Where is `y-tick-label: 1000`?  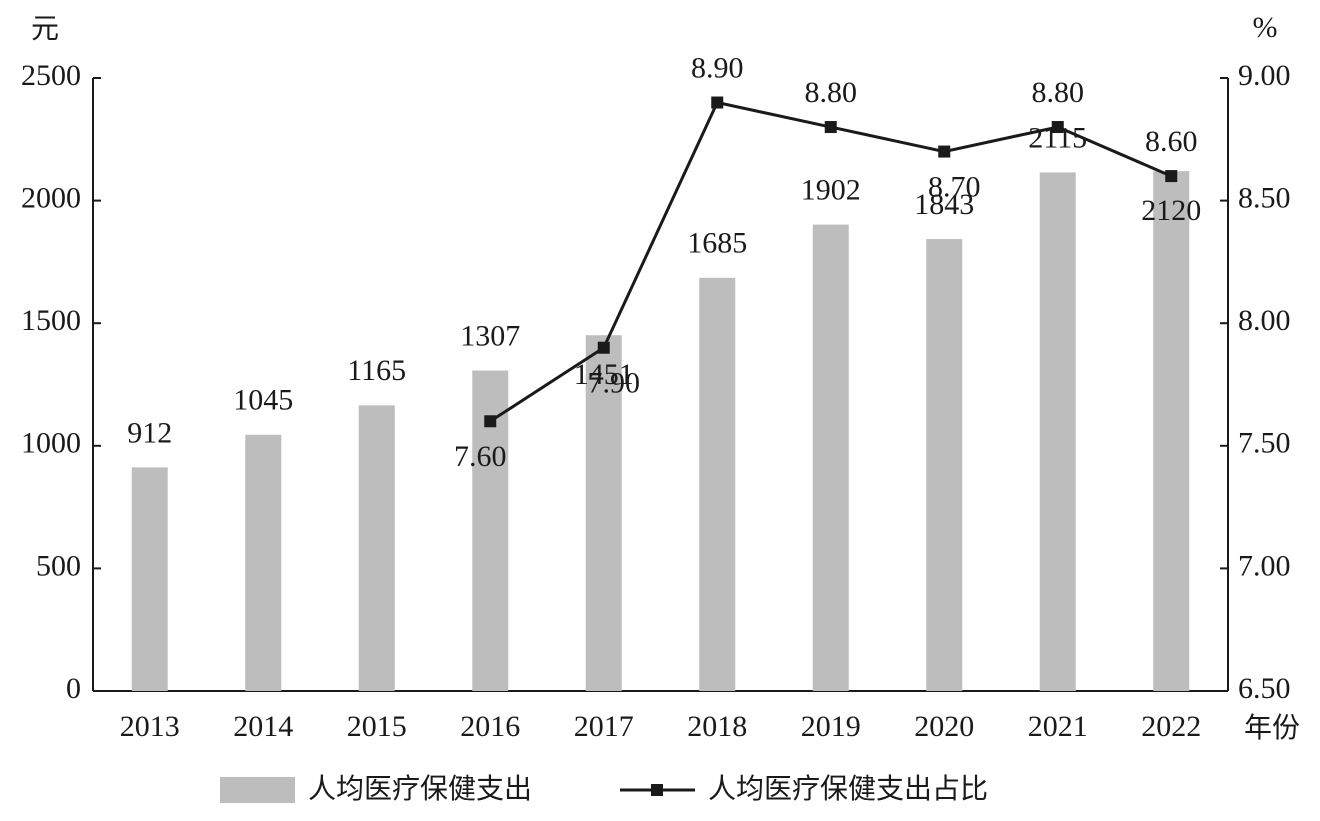 y-tick-label: 1000 is located at coordinates (51, 443).